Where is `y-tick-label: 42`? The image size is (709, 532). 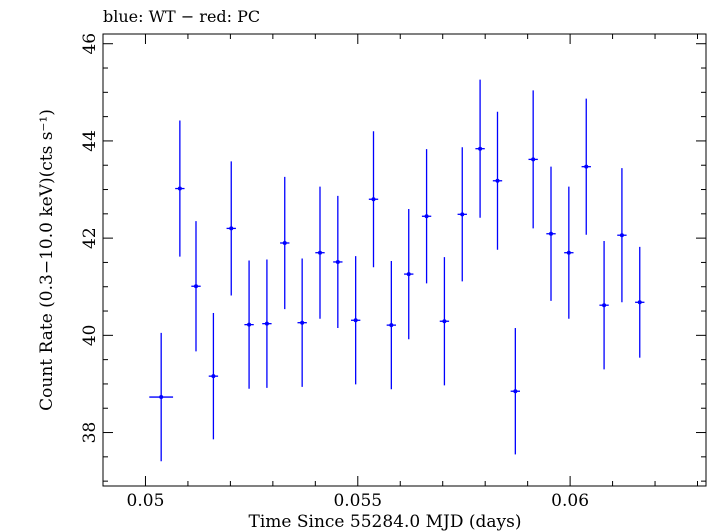 y-tick-label: 42 is located at coordinates (90, 238).